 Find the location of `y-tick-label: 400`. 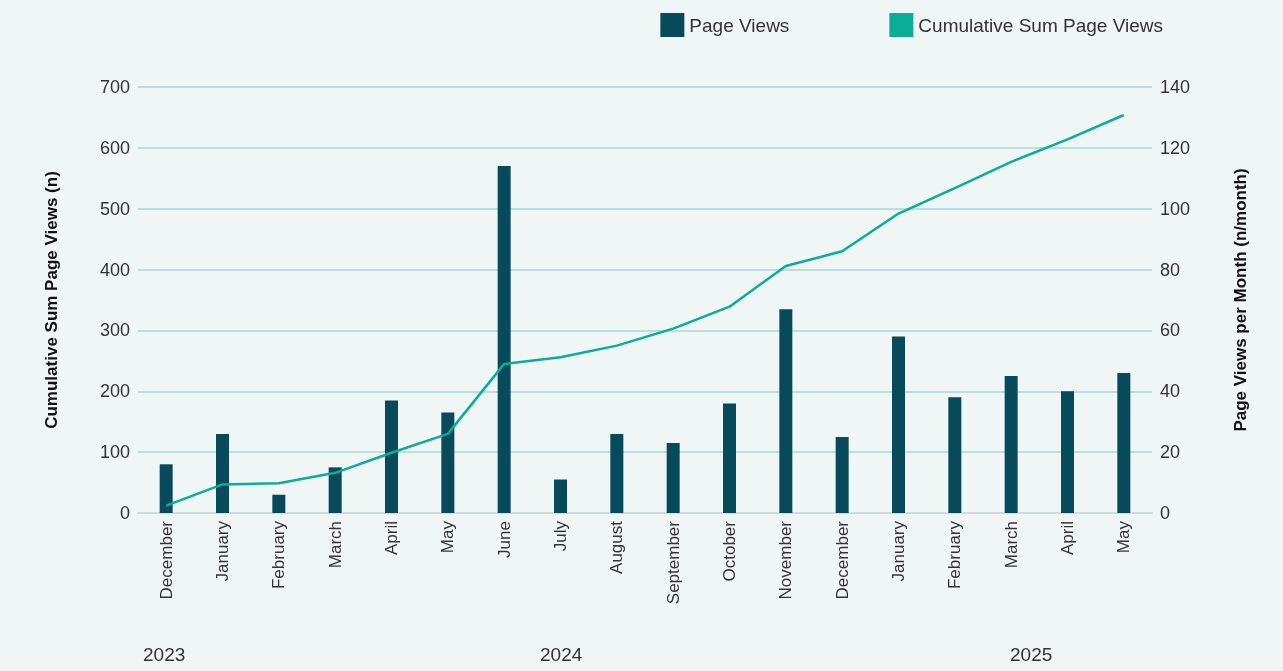

y-tick-label: 400 is located at coordinates (114, 269).